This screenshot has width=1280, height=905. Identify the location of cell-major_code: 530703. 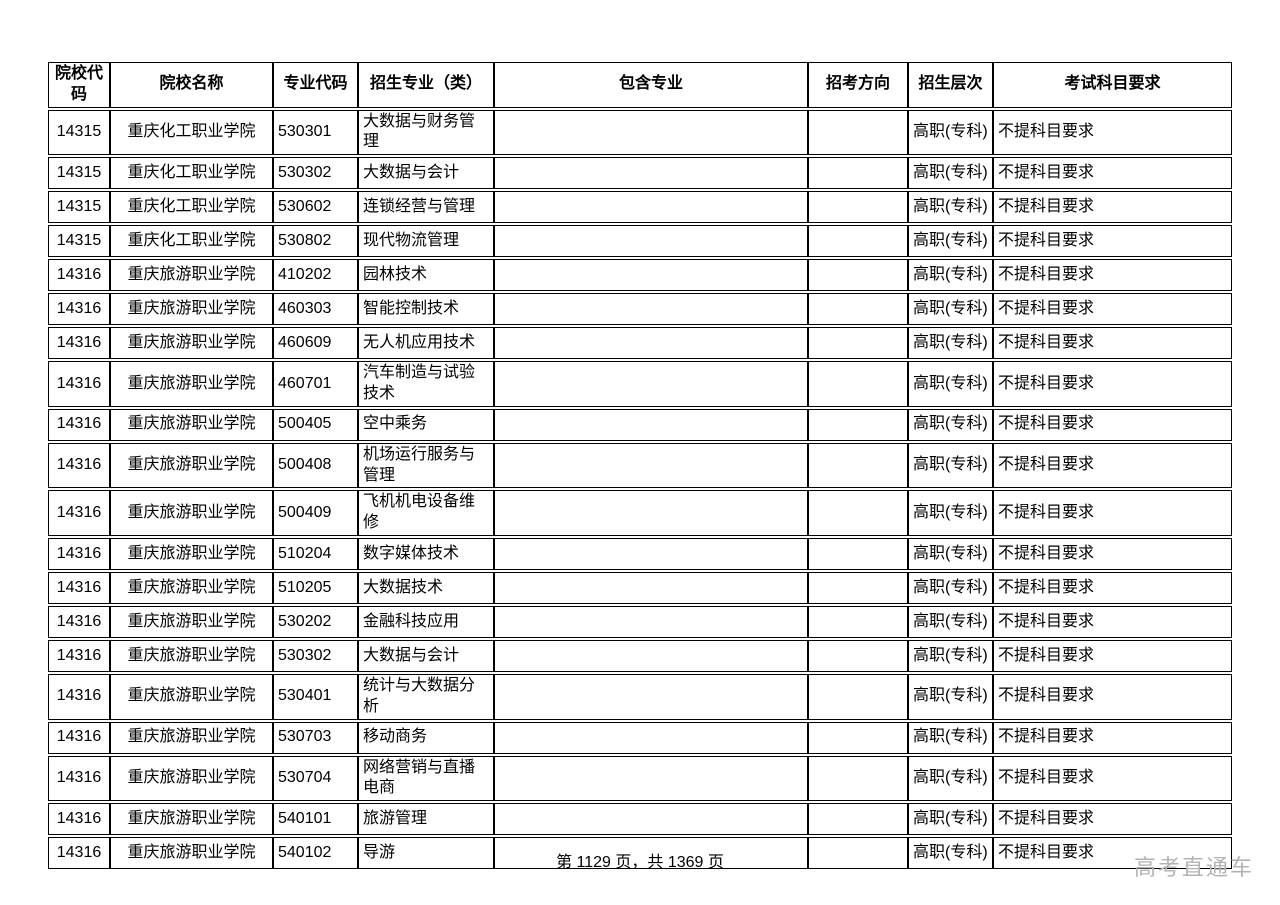
(315, 737).